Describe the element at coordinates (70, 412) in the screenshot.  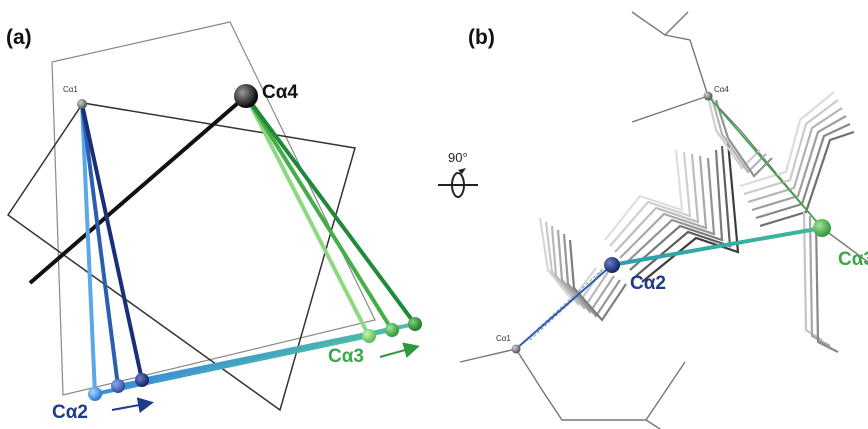
I see `label-ca2-a: Cα2` at that location.